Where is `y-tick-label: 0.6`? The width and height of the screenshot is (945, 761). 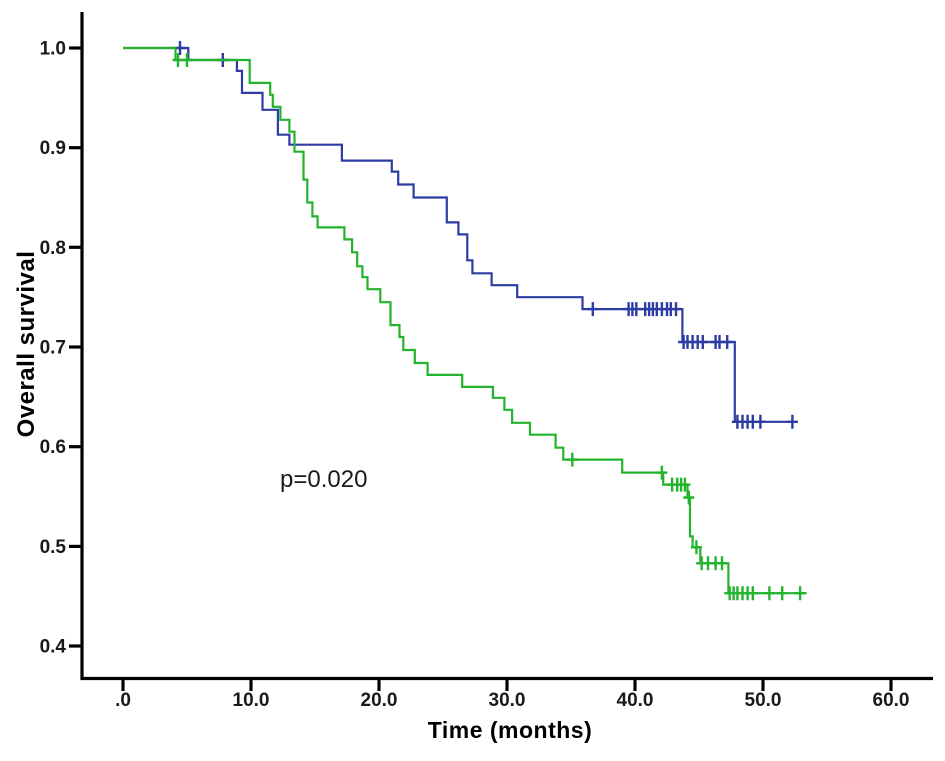 y-tick-label: 0.6 is located at coordinates (53, 447).